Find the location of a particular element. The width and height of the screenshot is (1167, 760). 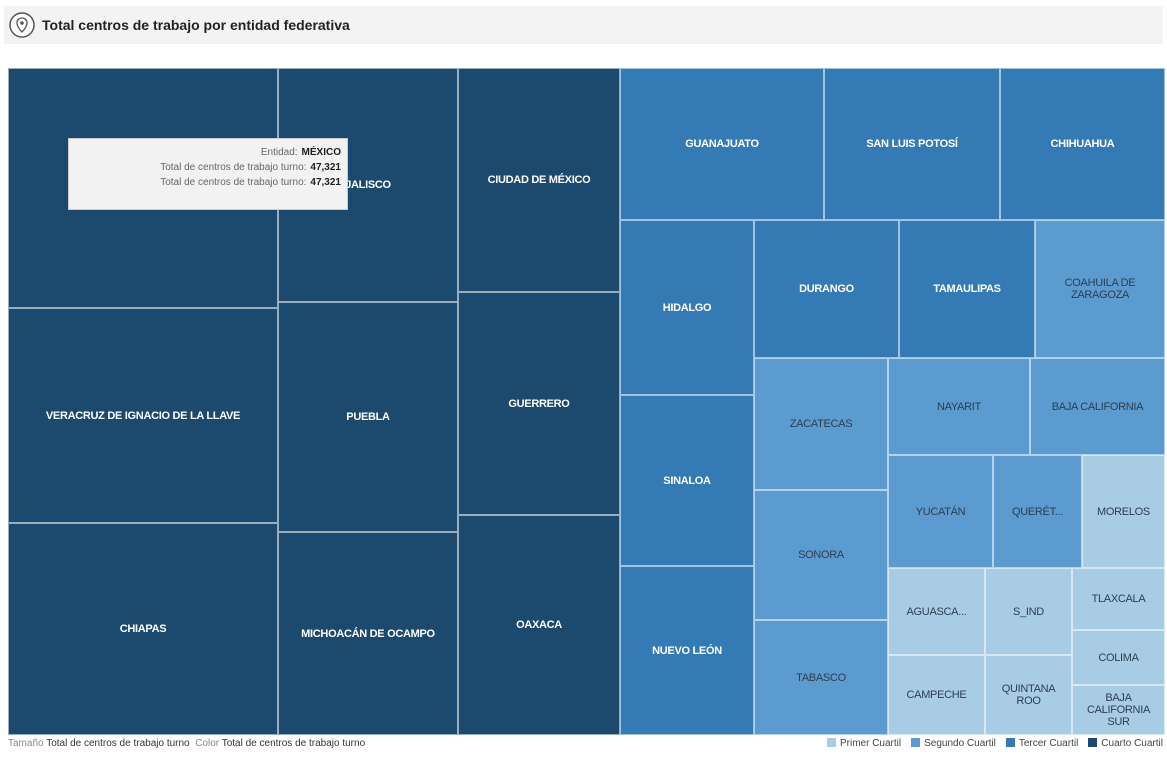

tile-label: COAHUILA DE ZARAGOZA is located at coordinates (1100, 289).